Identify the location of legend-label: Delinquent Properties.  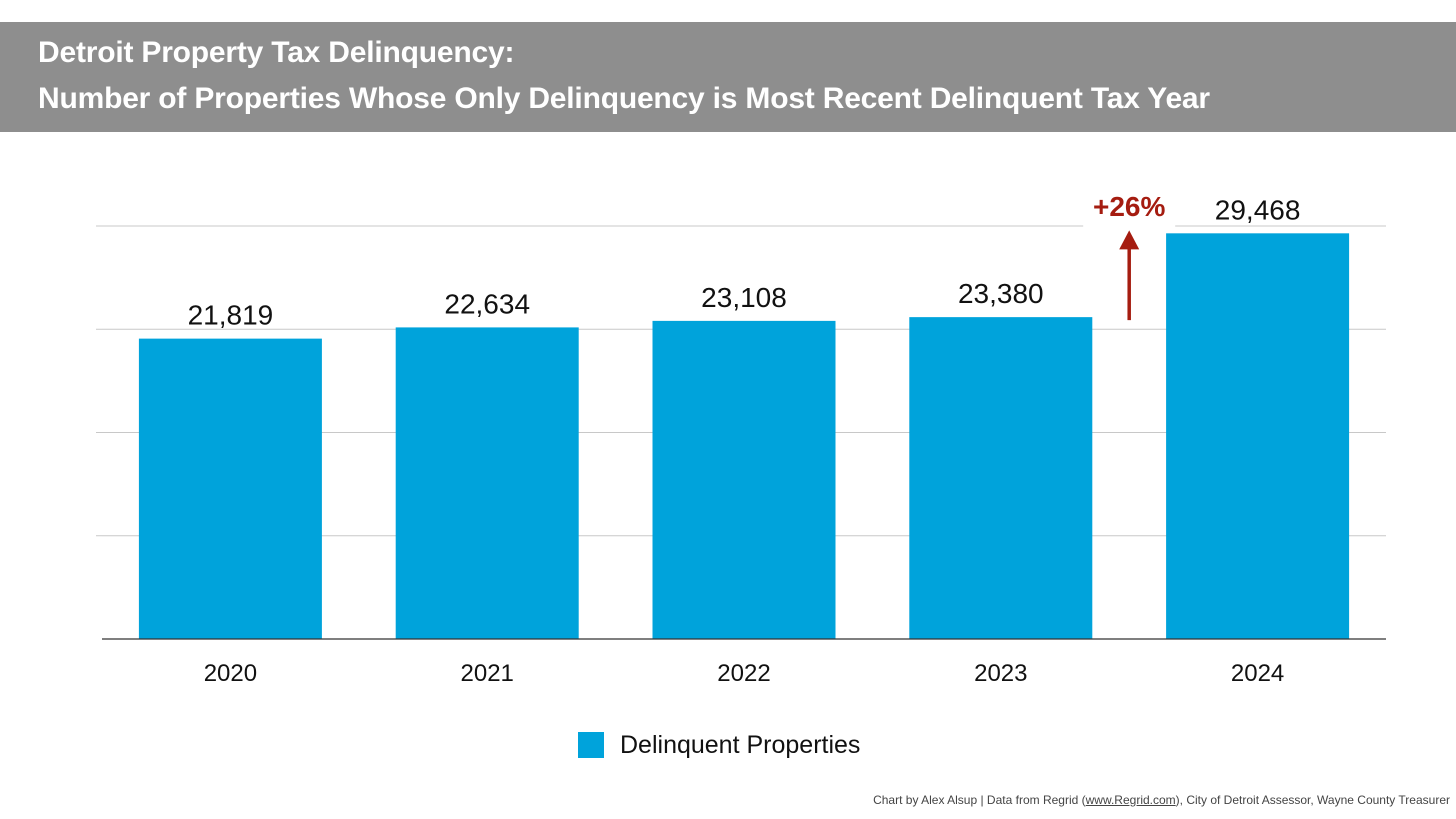
(740, 744).